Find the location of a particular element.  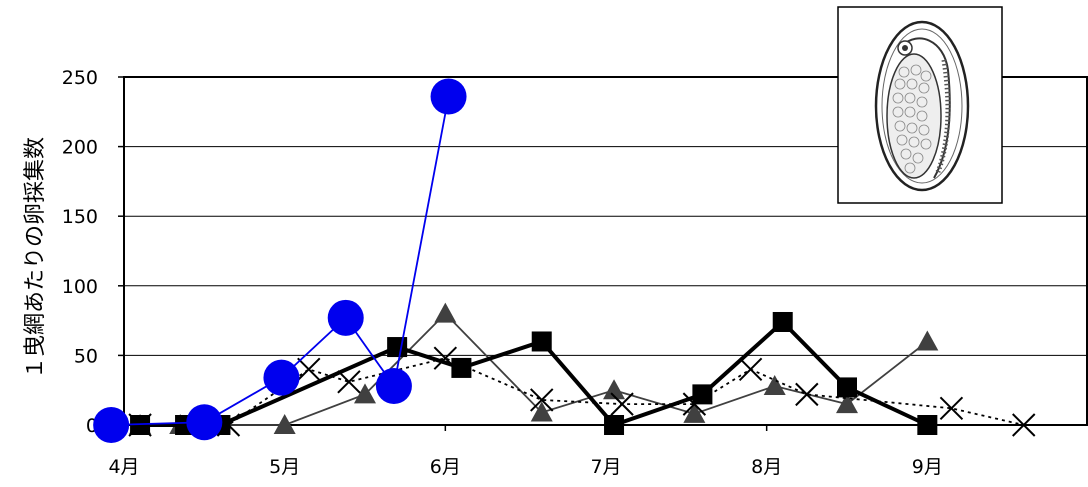

y-tick-label: 250 is located at coordinates (80, 78).